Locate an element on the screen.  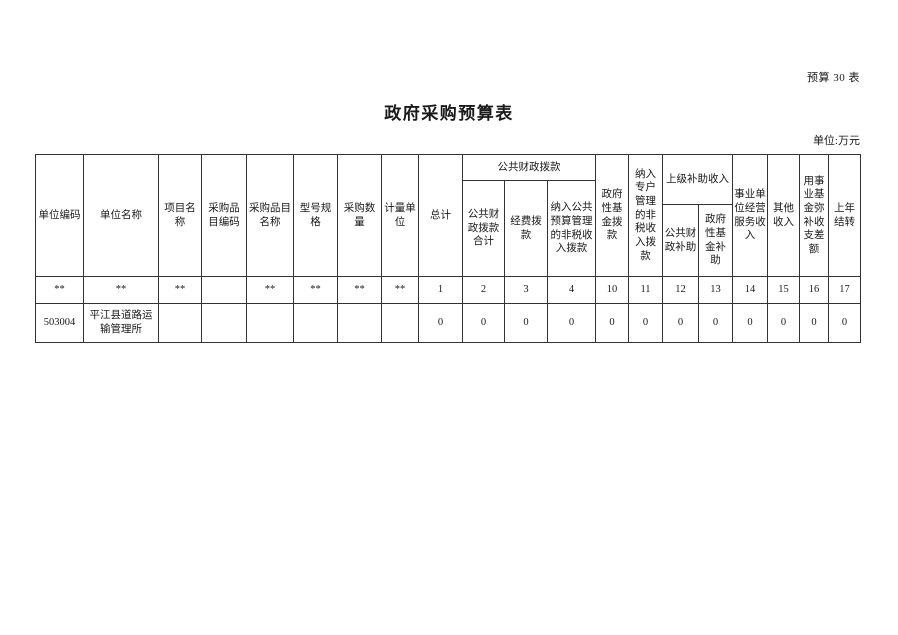
column-number-cell: 3 is located at coordinates (526, 290).